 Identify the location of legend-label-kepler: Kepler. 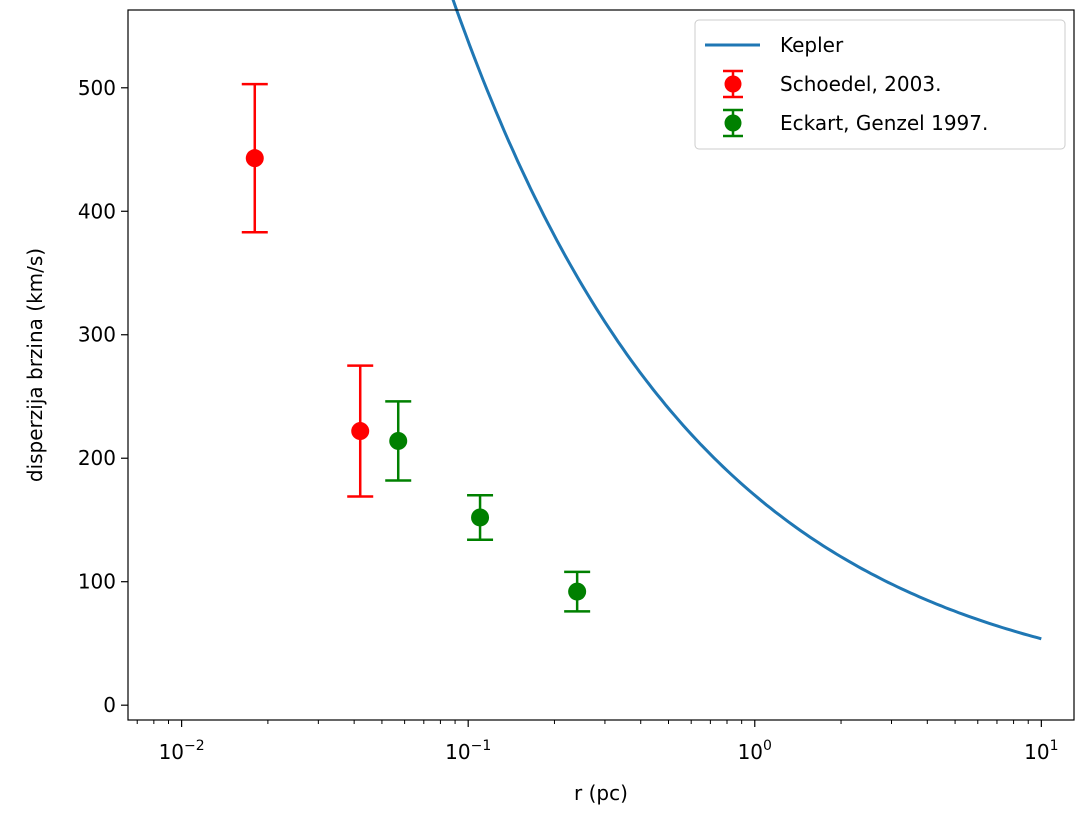
(812, 45).